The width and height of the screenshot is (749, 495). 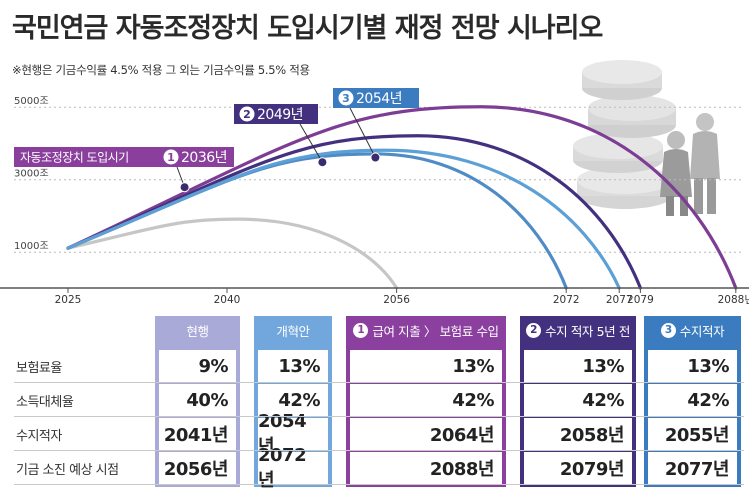 I want to click on callout-labels: 자동조정장치 도입시기 1 2036년 2 2049년 3 2054년, so click(x=216, y=127).